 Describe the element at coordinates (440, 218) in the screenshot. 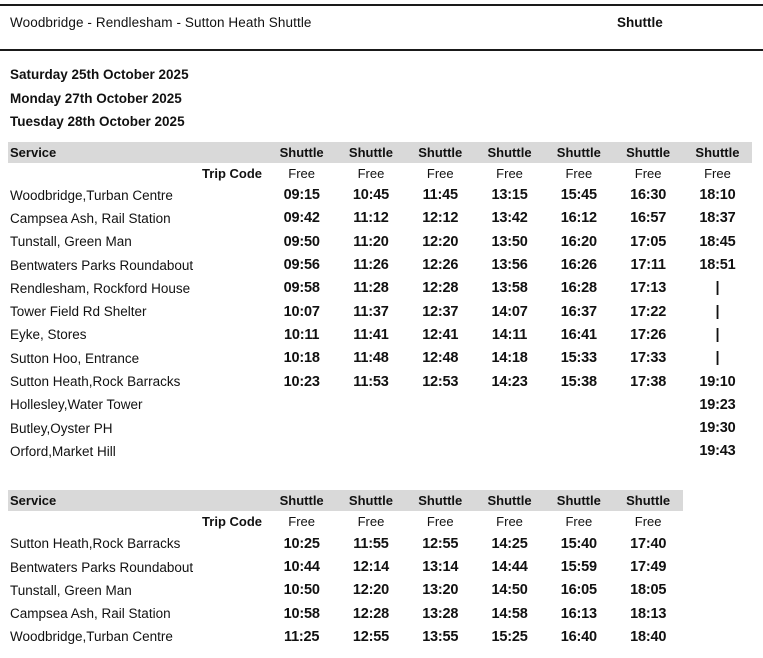

I see `departure-time: 12:12` at that location.